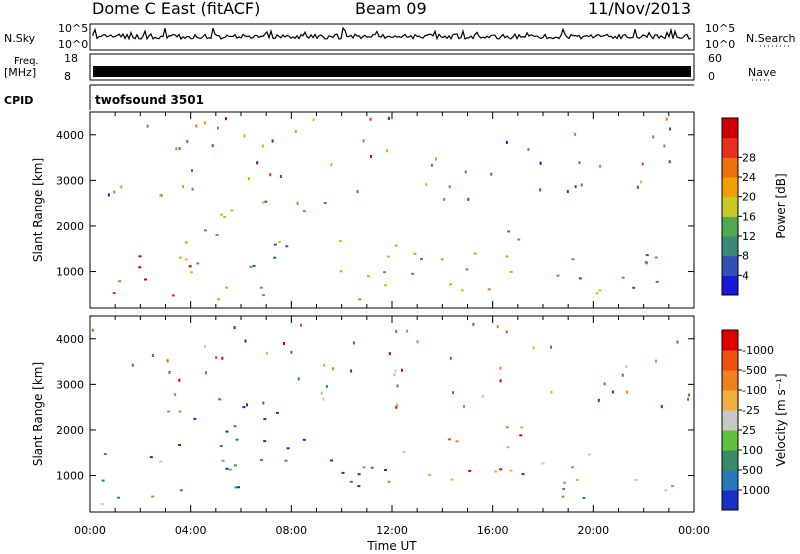 Image resolution: width=800 pixels, height=554 pixels. Describe the element at coordinates (391, 97) in the screenshot. I see `cpid-panel: twofsound 3501` at that location.